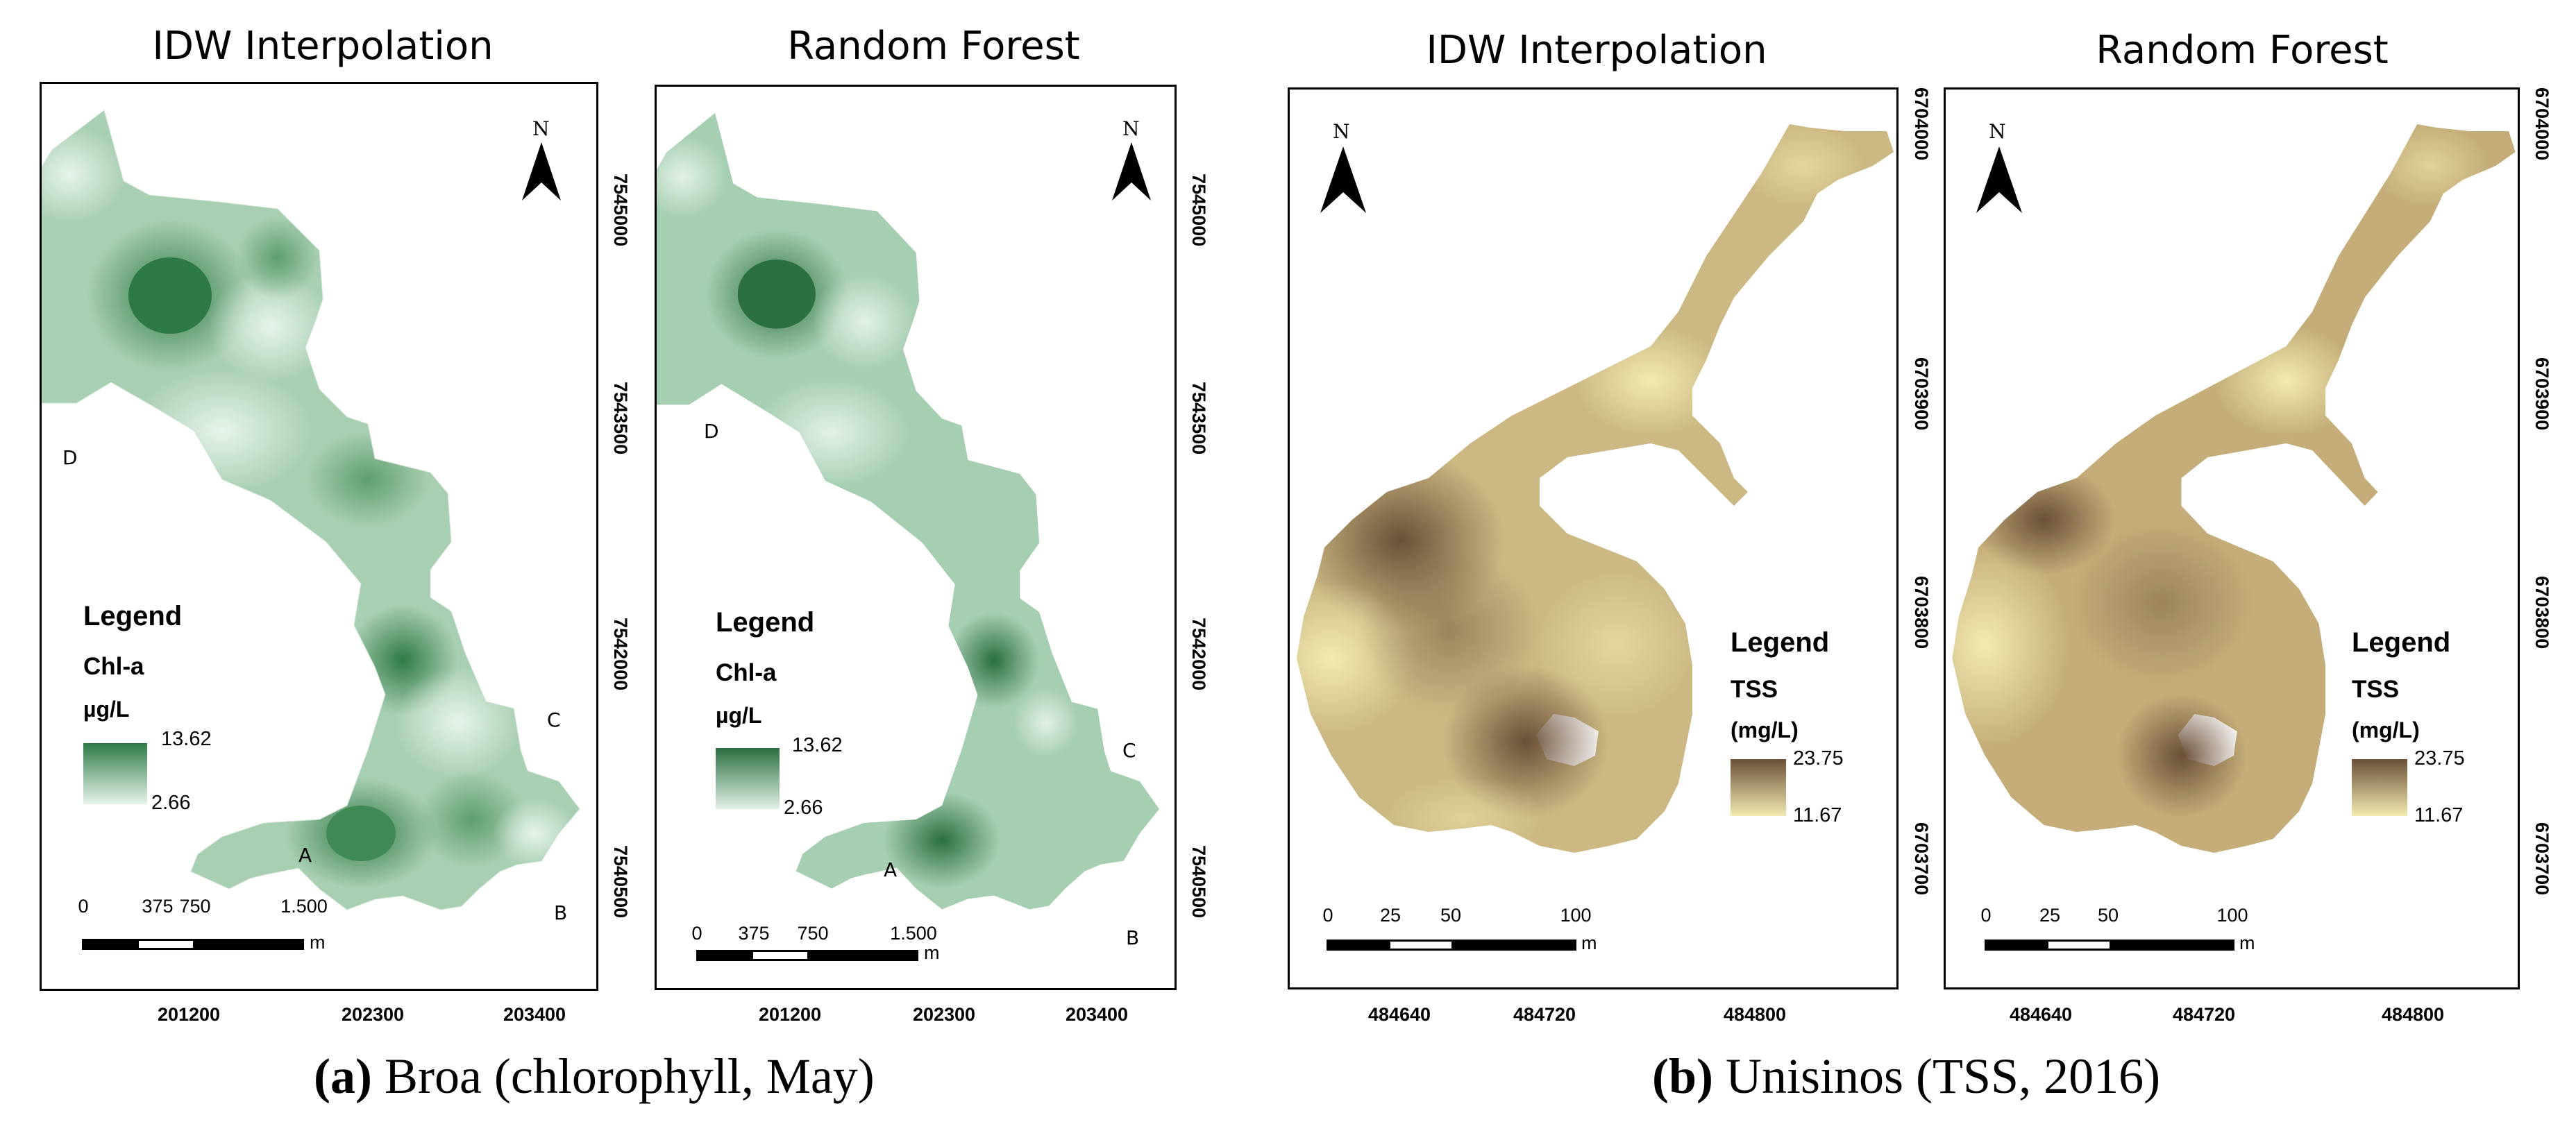 The image size is (2576, 1122). Describe the element at coordinates (554, 719) in the screenshot. I see `point-label-c: C` at that location.